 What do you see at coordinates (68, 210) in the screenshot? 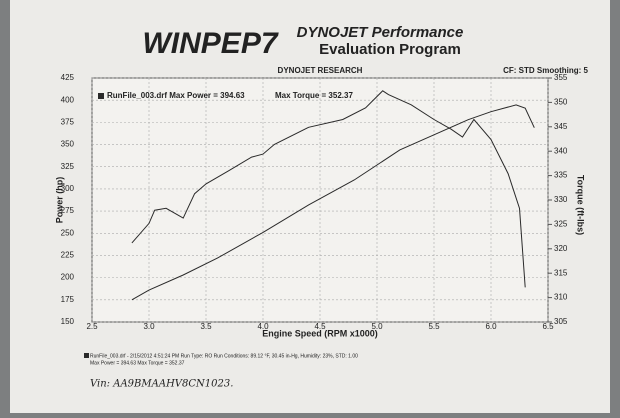
I see `y-tick-label: 275` at bounding box center [68, 210].